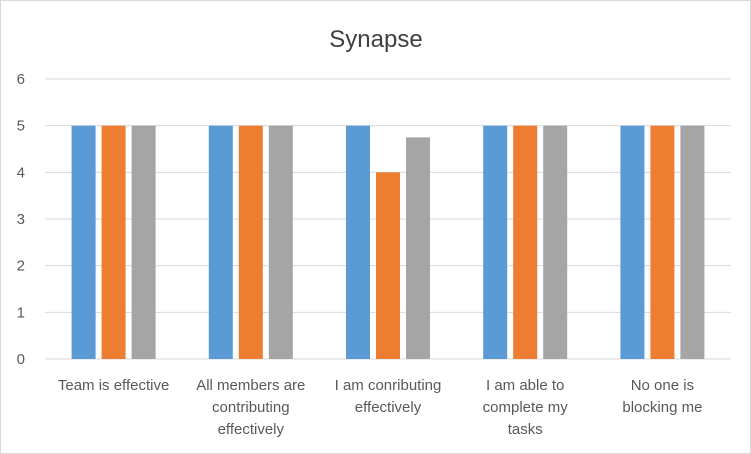 This screenshot has width=751, height=454. What do you see at coordinates (662, 396) in the screenshot?
I see `x-category-label: No one is blocking me` at bounding box center [662, 396].